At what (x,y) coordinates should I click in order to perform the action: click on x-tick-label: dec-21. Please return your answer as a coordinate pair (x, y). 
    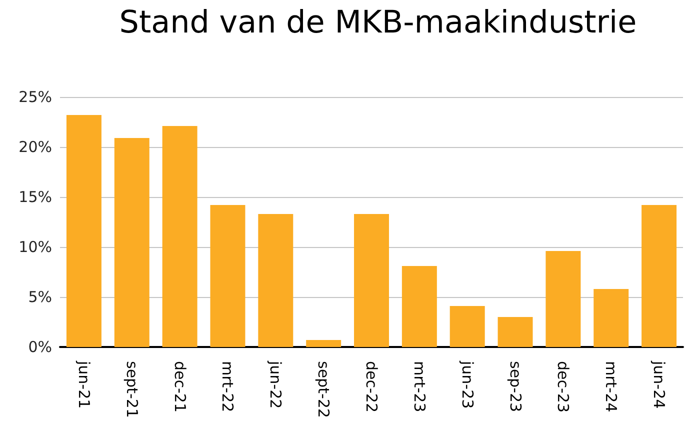
    Looking at the image, I should click on (179, 386).